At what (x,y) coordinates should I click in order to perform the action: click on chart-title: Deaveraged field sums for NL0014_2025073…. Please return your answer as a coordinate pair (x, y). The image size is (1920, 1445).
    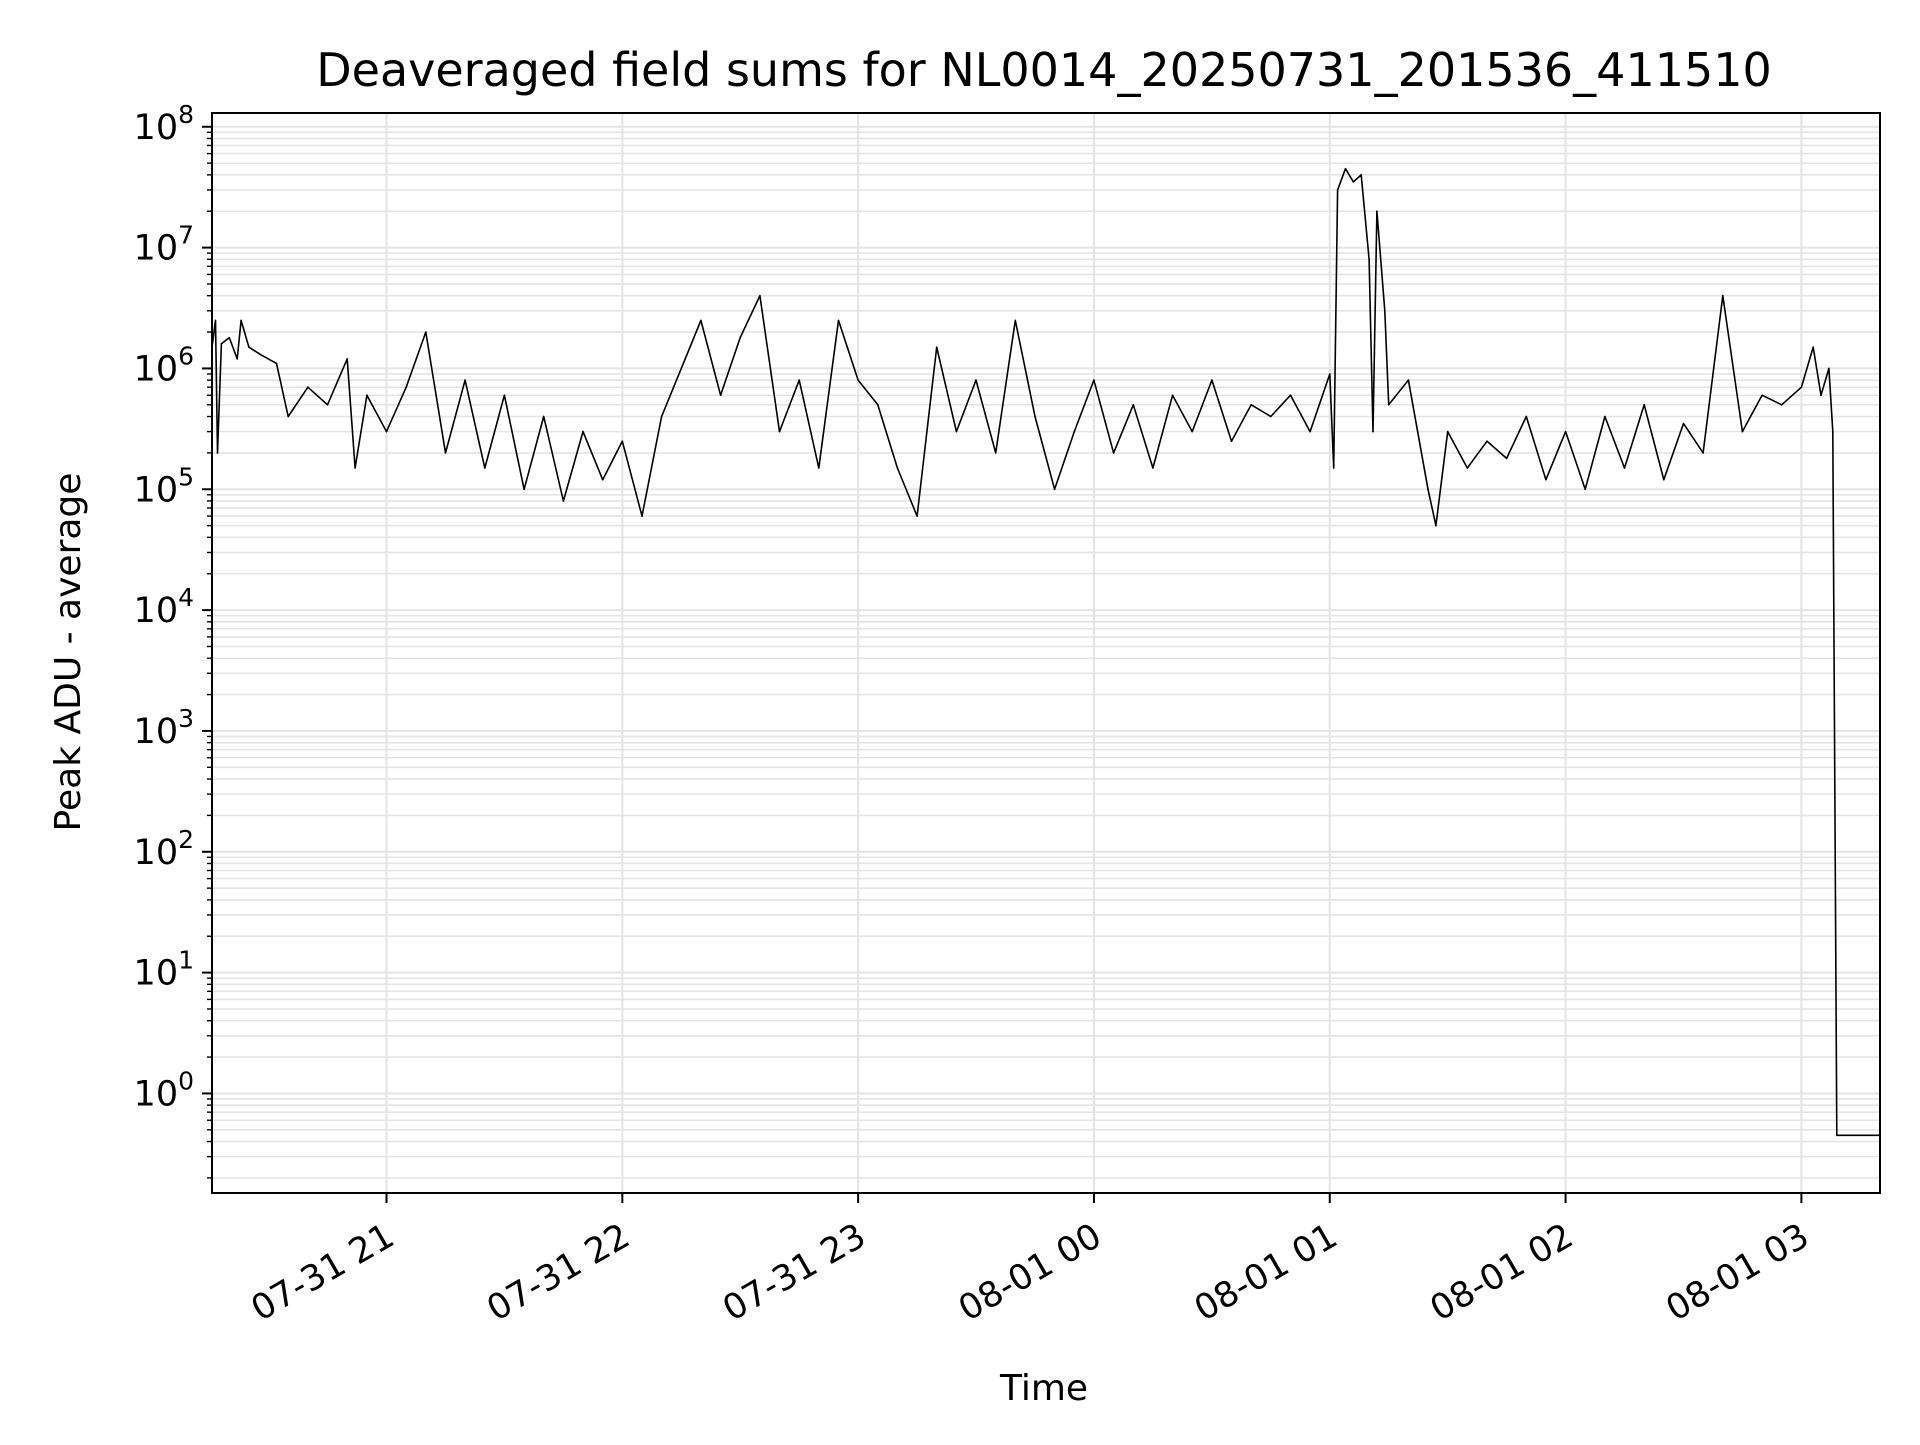
    Looking at the image, I should click on (1044, 70).